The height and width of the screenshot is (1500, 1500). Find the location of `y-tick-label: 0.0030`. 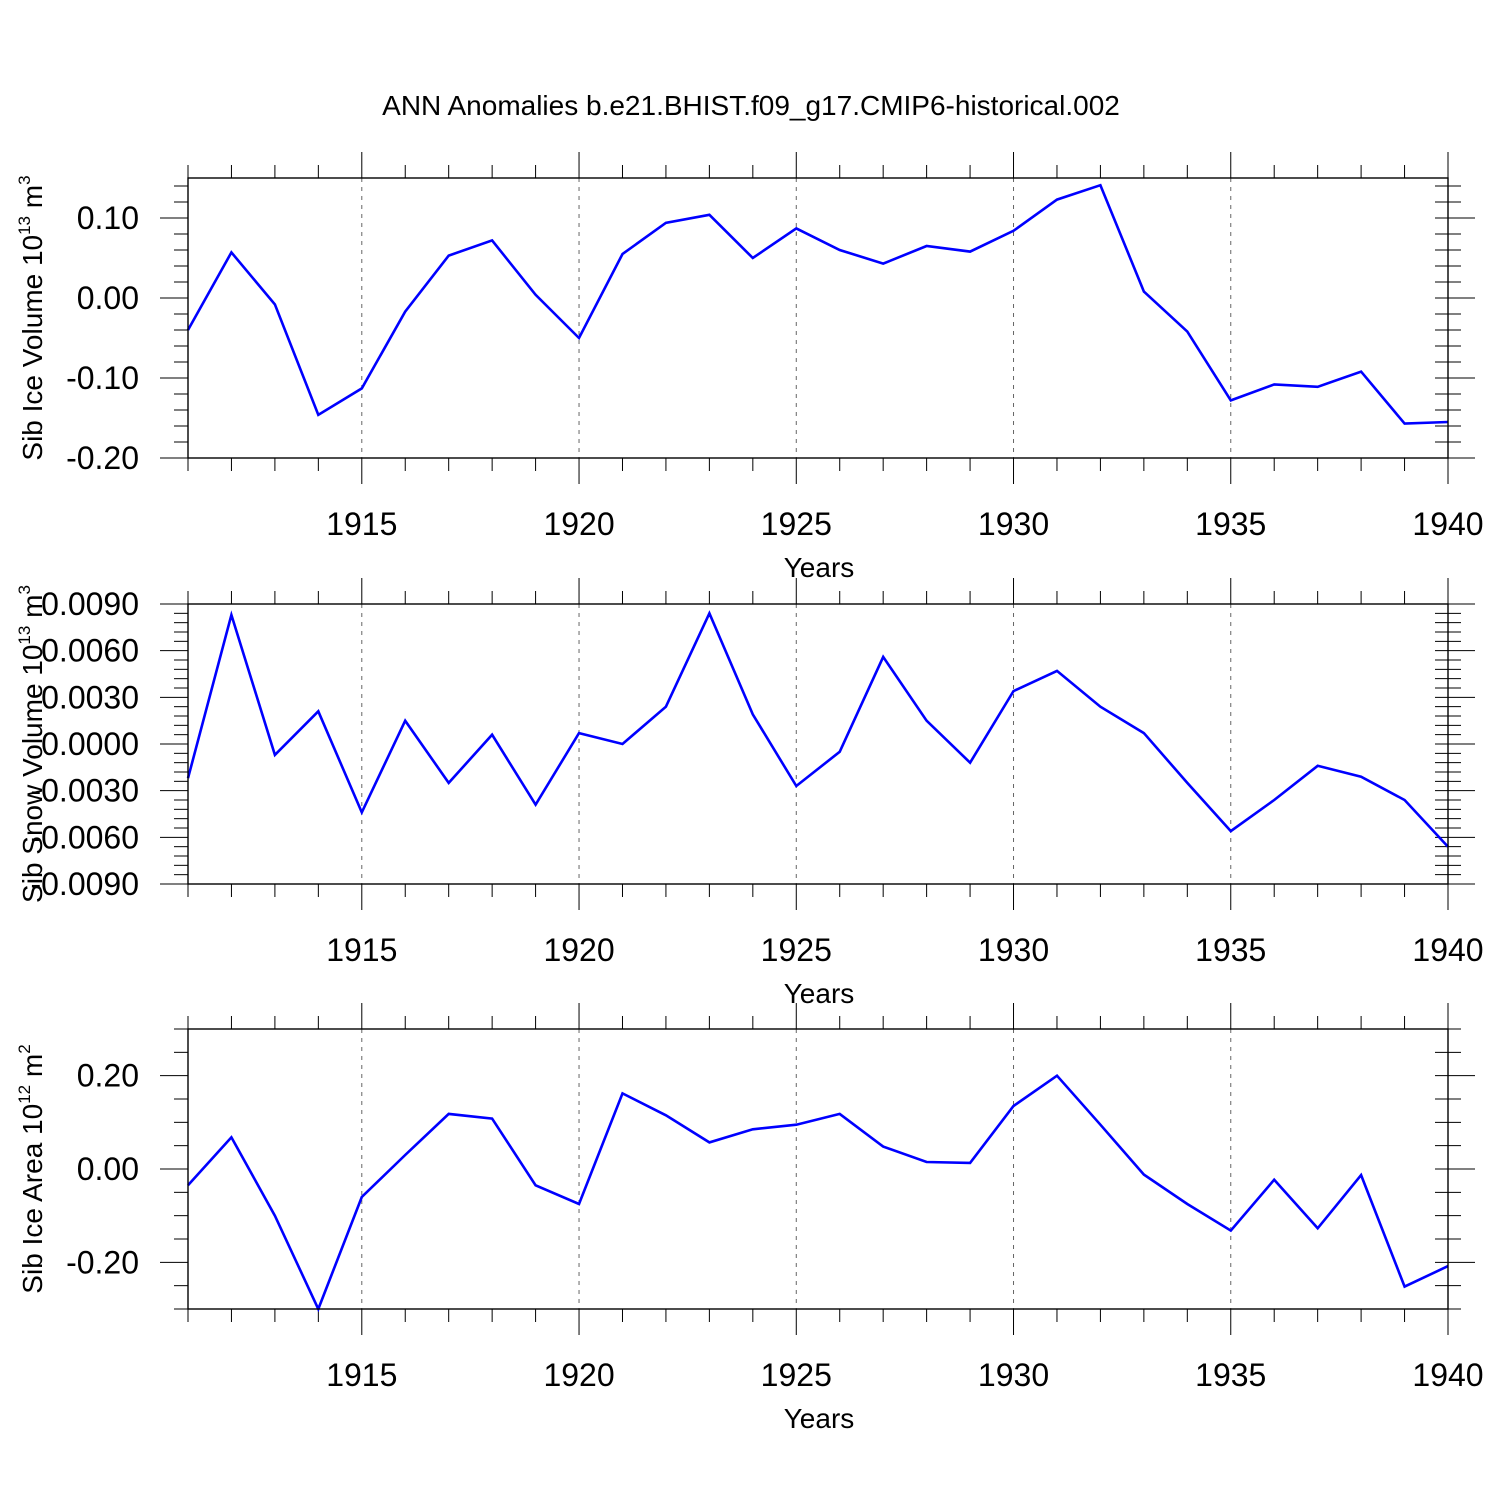

y-tick-label: 0.0030 is located at coordinates (90, 697).